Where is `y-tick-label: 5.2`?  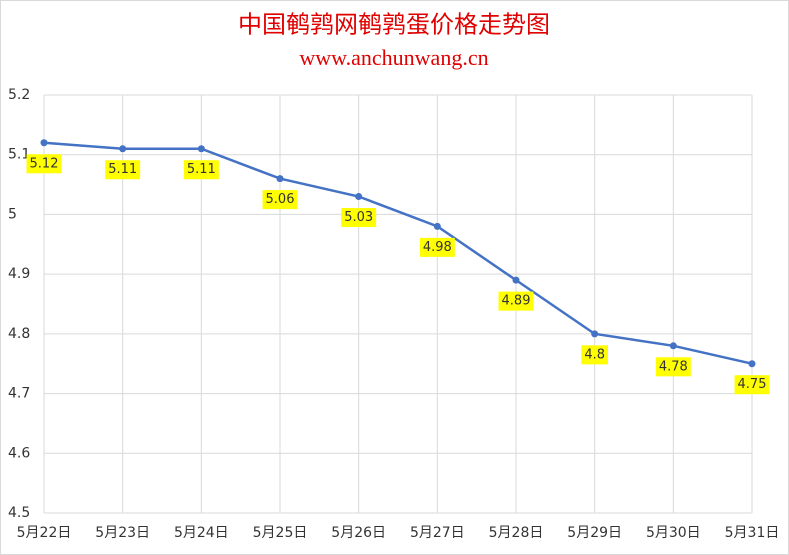
y-tick-label: 5.2 is located at coordinates (19, 95).